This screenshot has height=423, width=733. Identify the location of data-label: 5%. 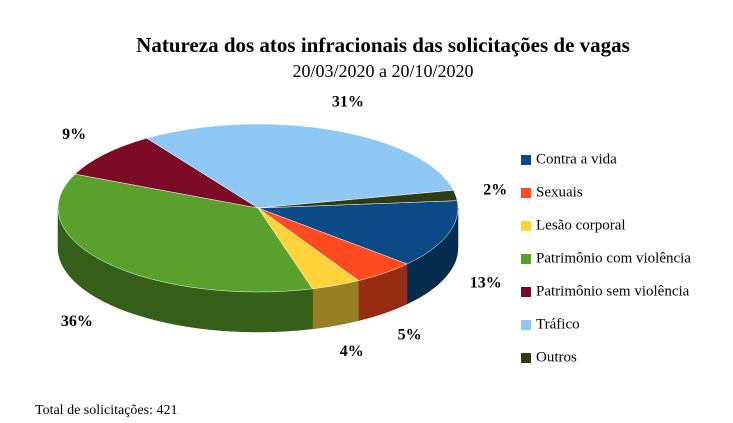
(410, 335).